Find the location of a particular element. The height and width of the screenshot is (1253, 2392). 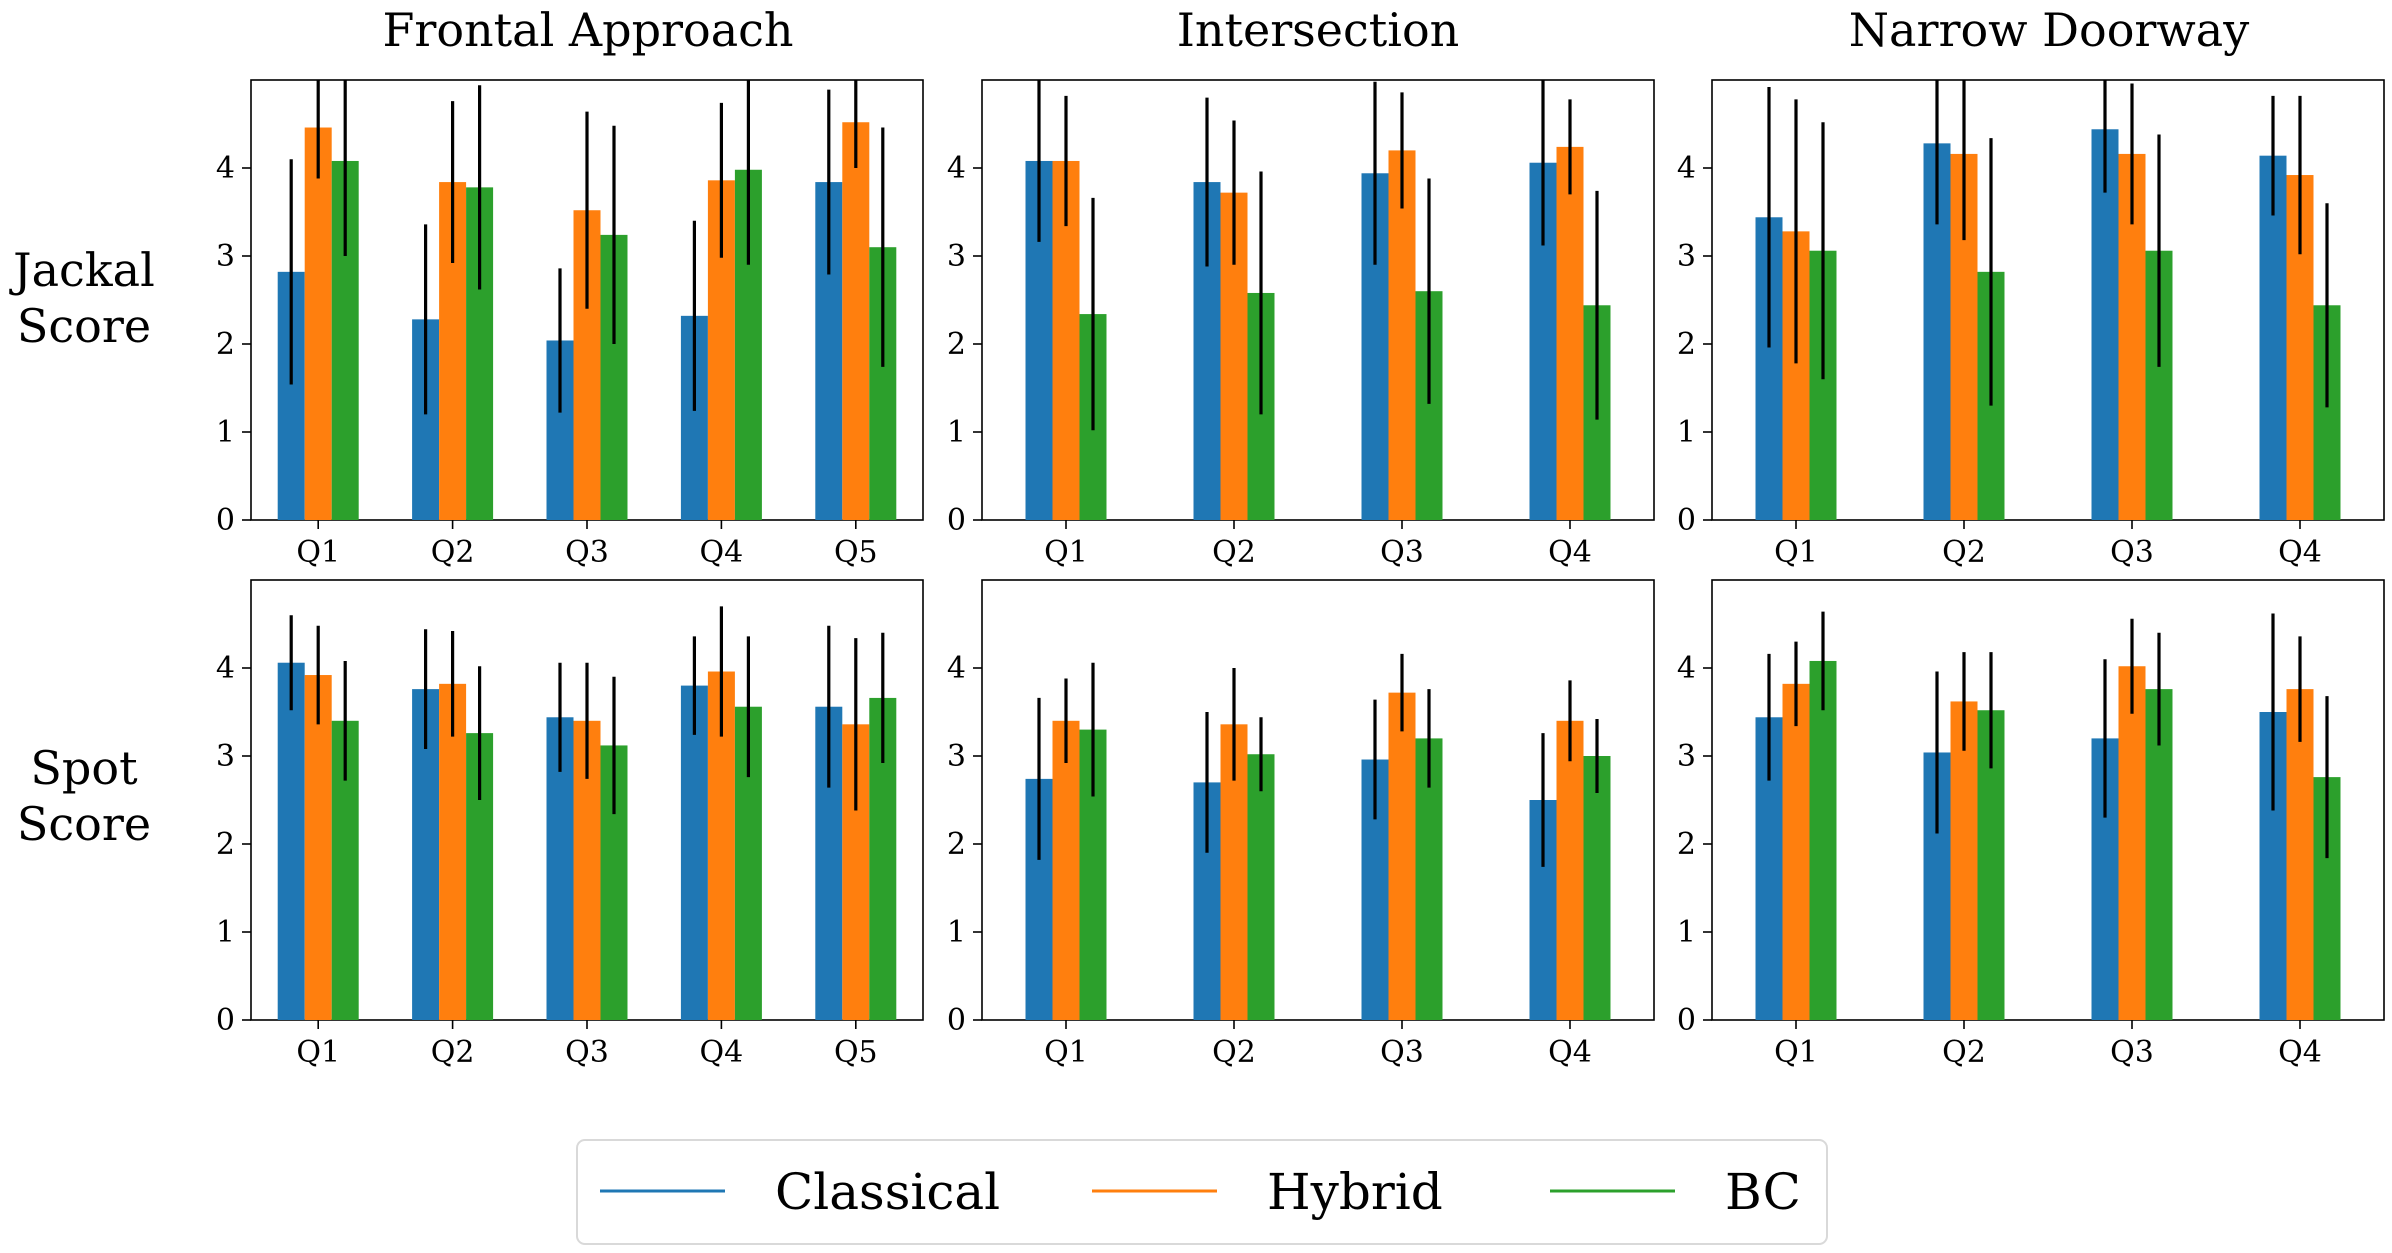

legend: Classical Hybrid BC is located at coordinates (1202, 1192).